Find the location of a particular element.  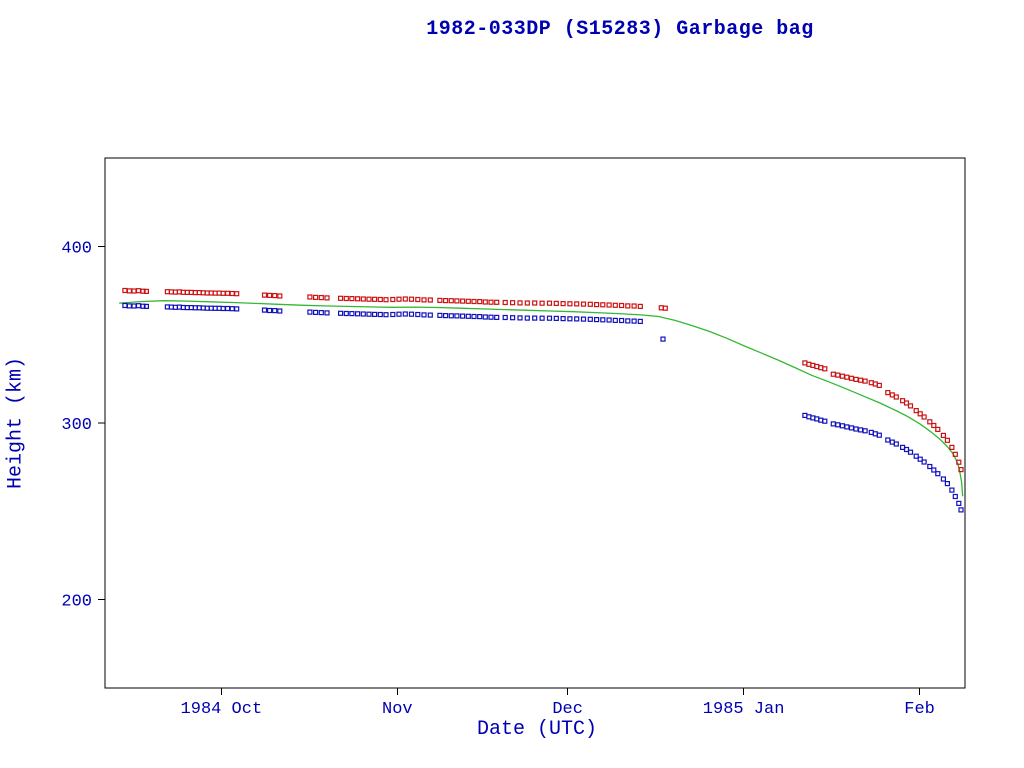

x-tick-label: 1985 Jan is located at coordinates (744, 709).